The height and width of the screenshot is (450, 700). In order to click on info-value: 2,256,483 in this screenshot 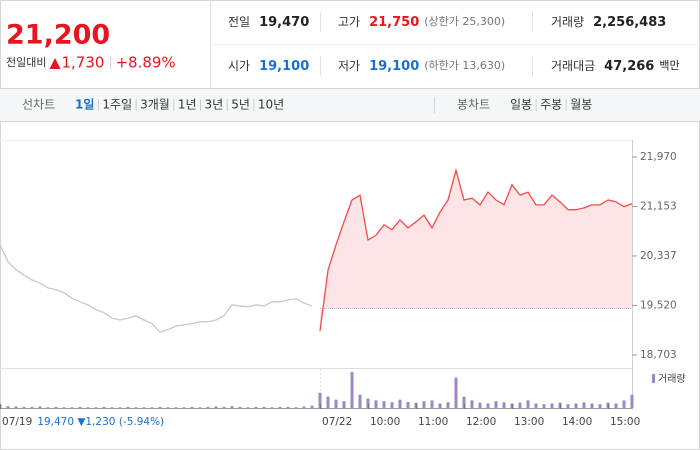, I will do `click(629, 22)`.